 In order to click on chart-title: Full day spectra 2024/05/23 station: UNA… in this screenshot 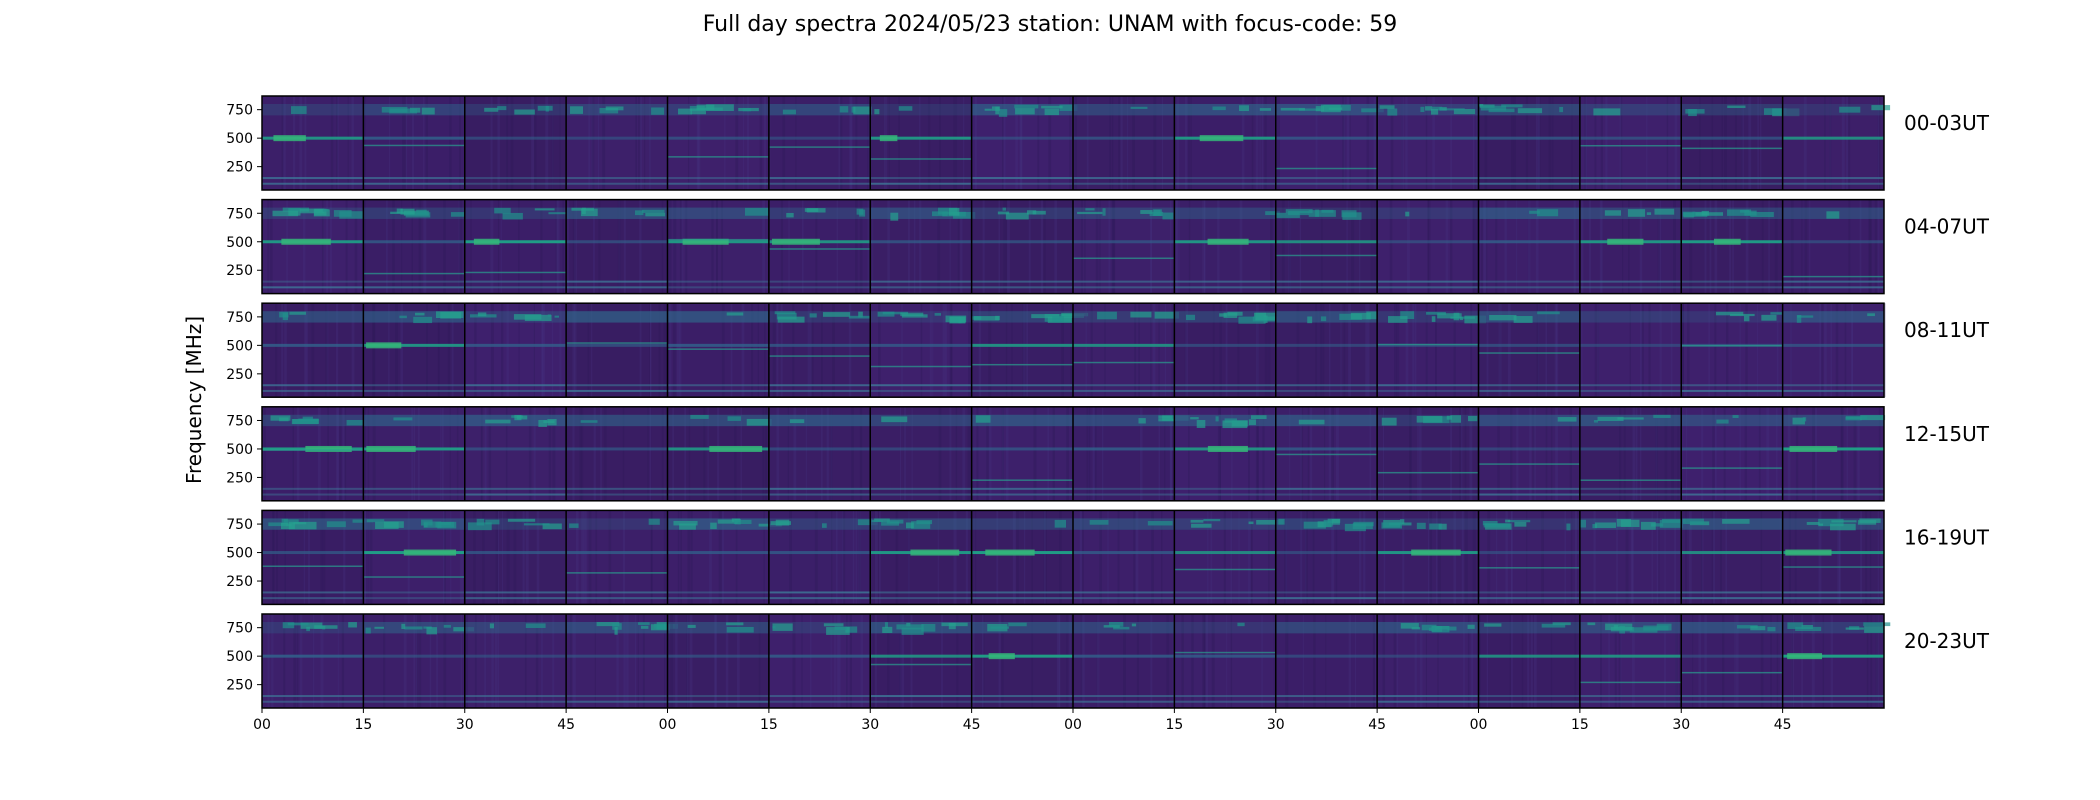, I will do `click(1050, 24)`.